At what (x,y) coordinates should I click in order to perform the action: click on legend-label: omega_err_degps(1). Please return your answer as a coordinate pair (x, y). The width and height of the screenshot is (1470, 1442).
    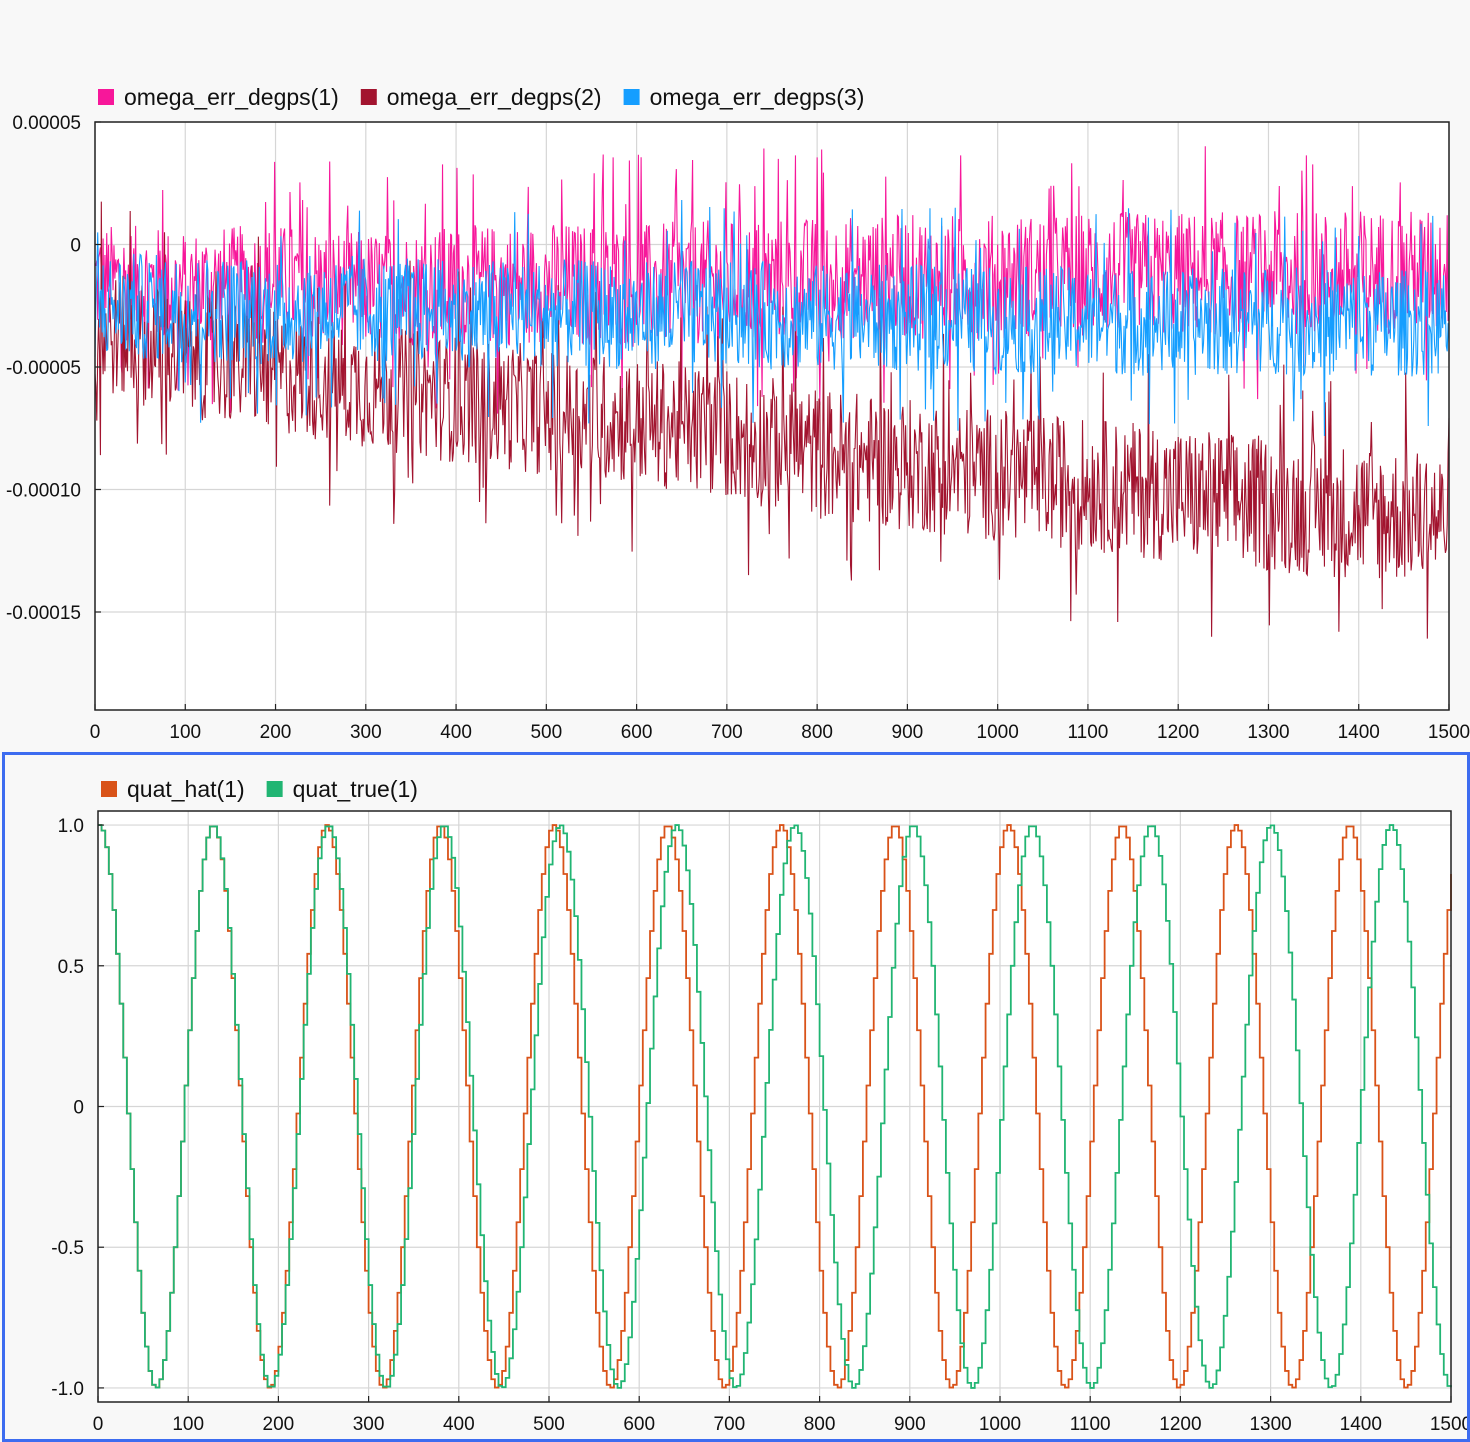
    Looking at the image, I should click on (231, 97).